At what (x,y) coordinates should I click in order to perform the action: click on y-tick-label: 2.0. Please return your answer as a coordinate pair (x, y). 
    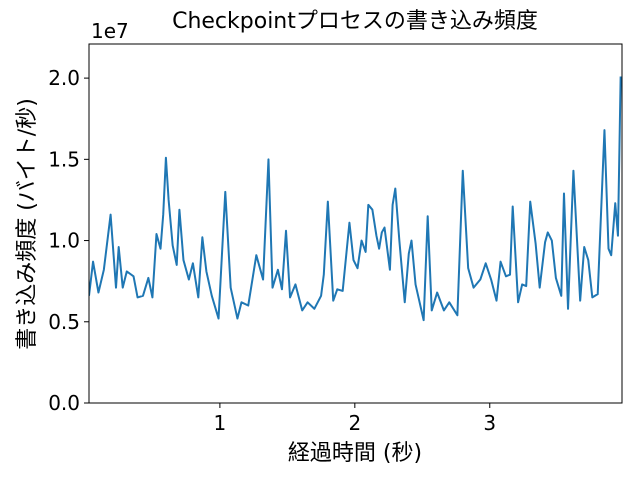
    Looking at the image, I should click on (64, 78).